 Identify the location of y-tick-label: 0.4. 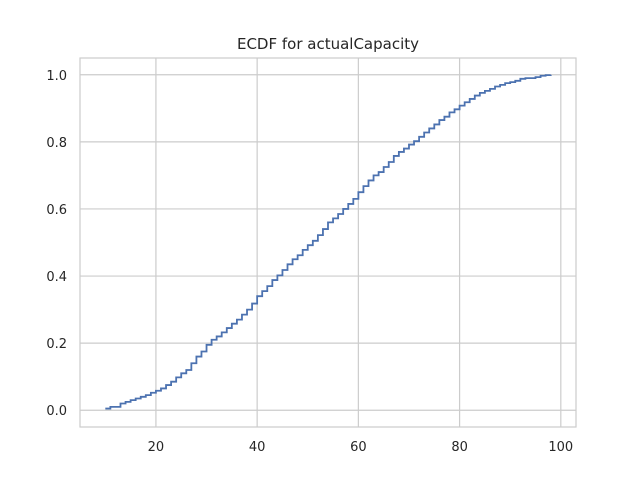
(56, 277).